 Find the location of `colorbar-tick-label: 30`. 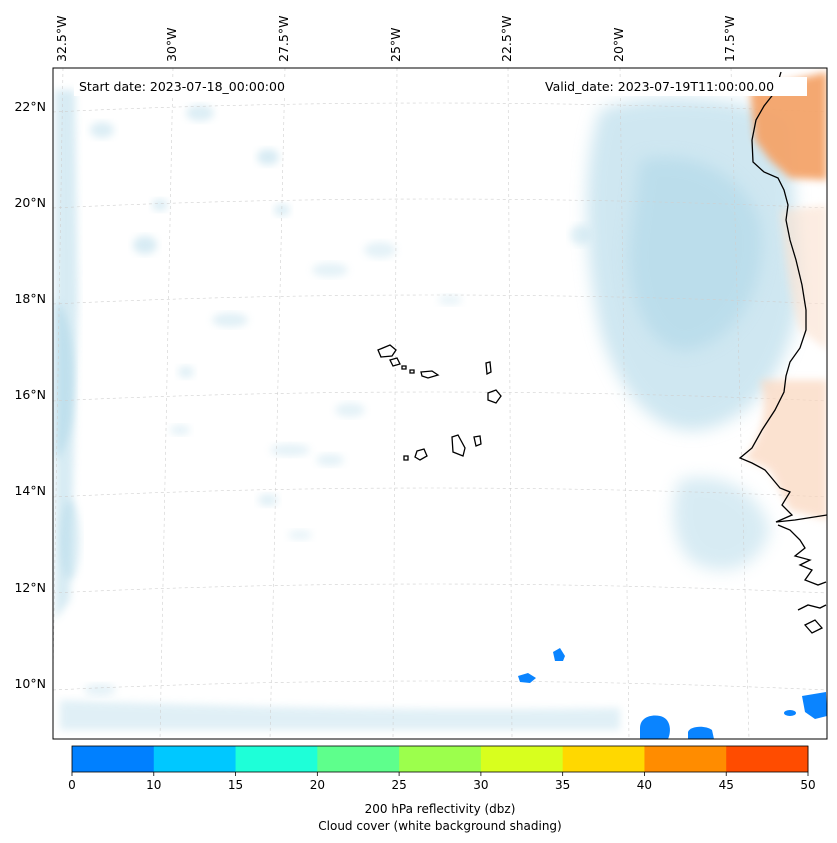

colorbar-tick-label: 30 is located at coordinates (480, 785).